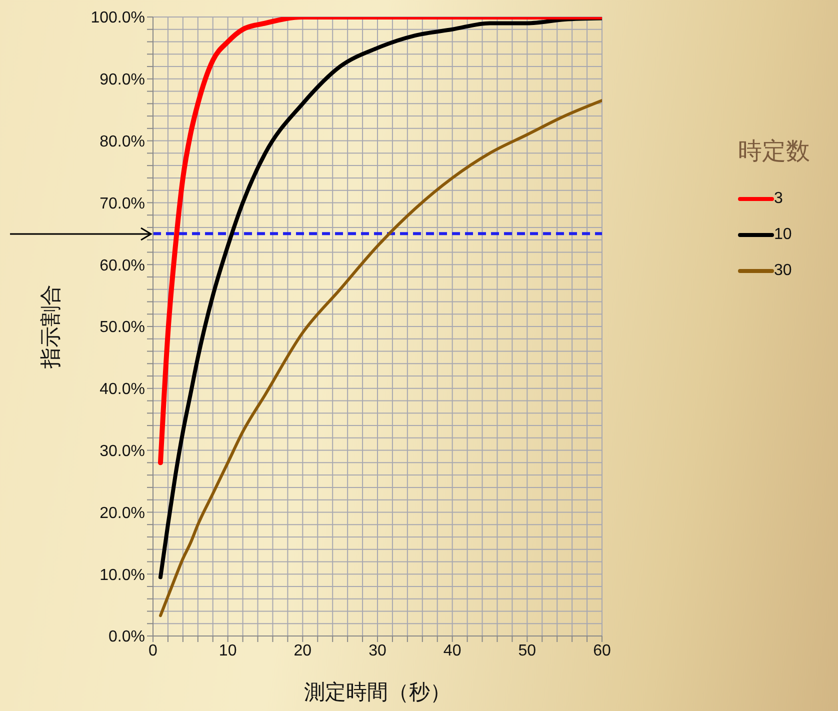 The height and width of the screenshot is (711, 838). Describe the element at coordinates (778, 199) in the screenshot. I see `legend-label: 3` at that location.